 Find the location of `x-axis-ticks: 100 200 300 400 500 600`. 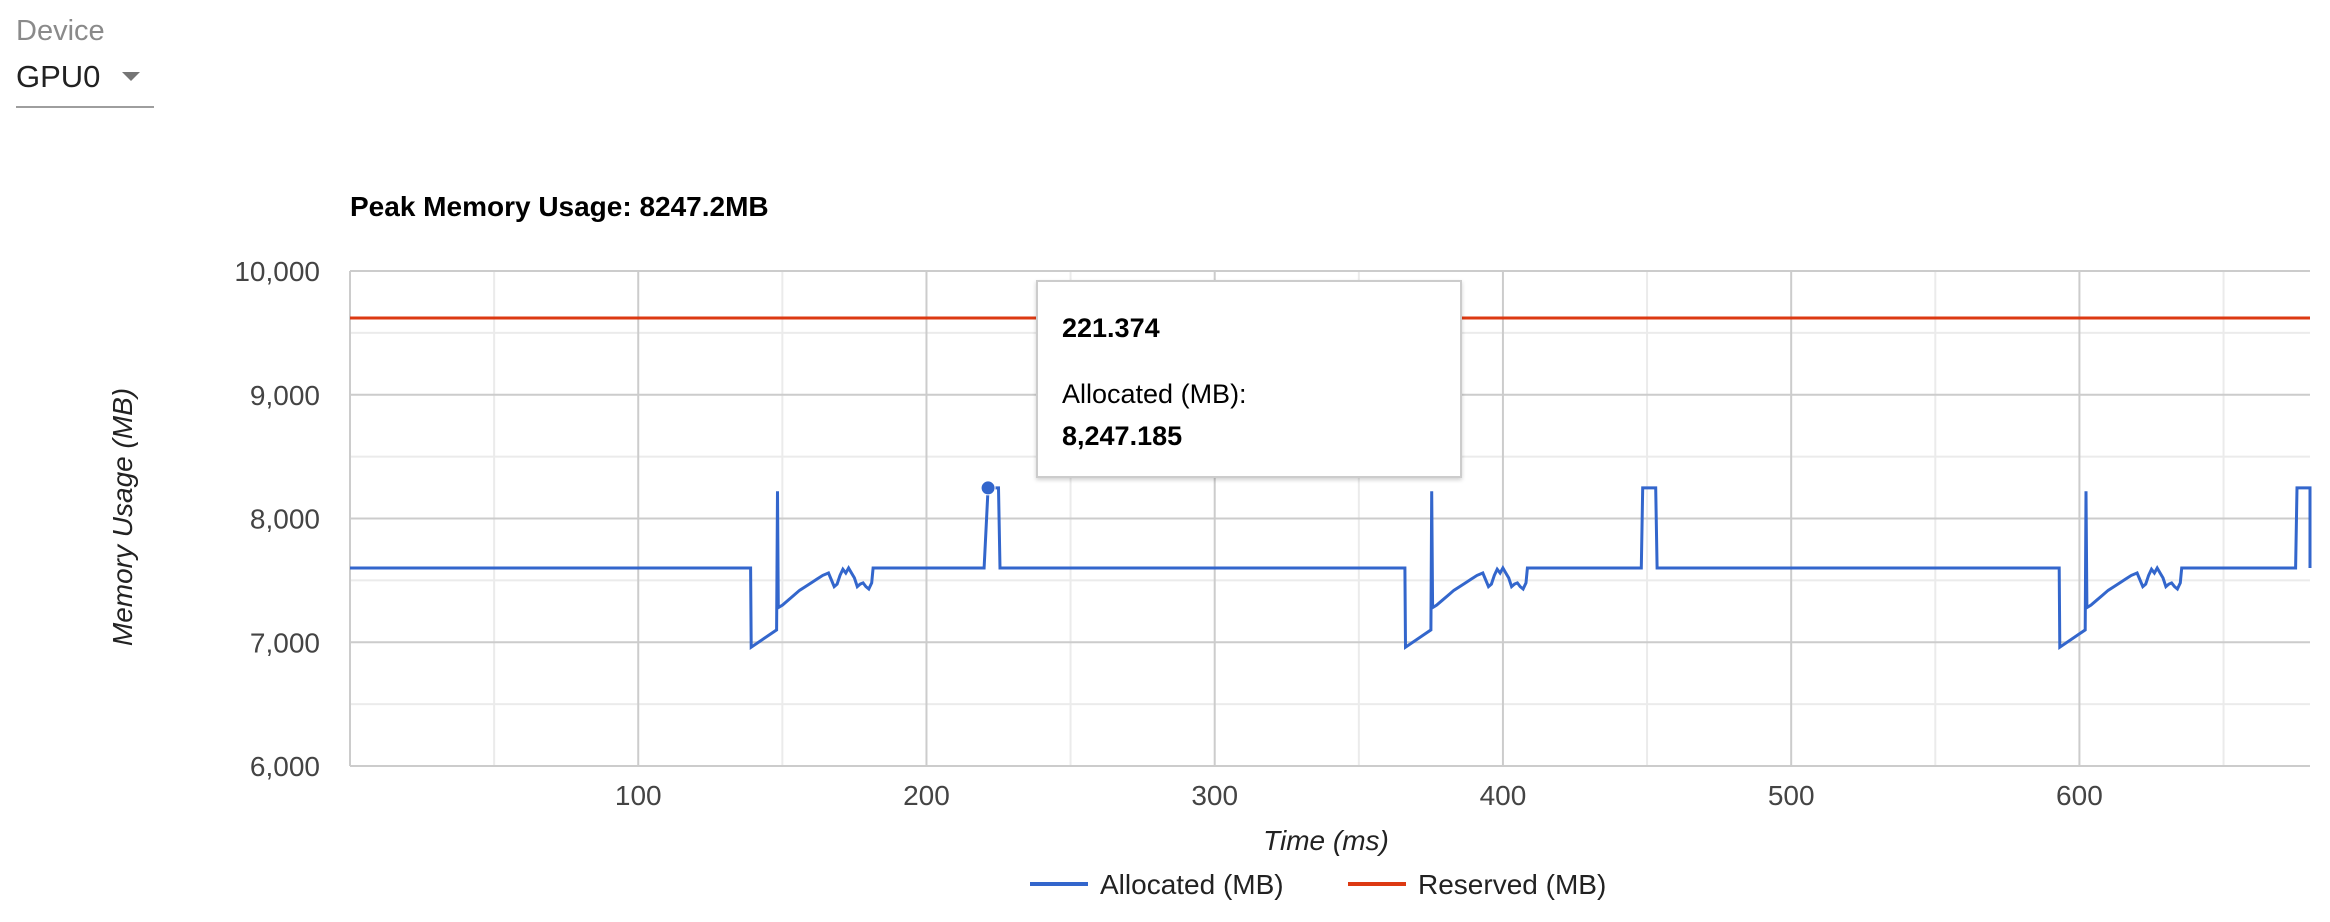

x-axis-ticks: 100 200 300 400 500 600 is located at coordinates (1359, 795).